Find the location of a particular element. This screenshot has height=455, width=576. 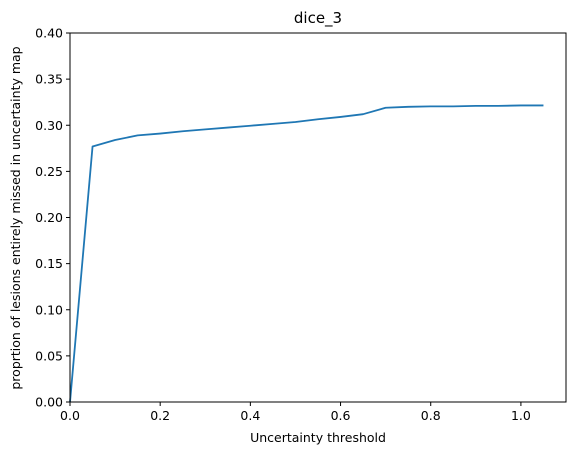

x-tick-label: 0.6 is located at coordinates (341, 415).